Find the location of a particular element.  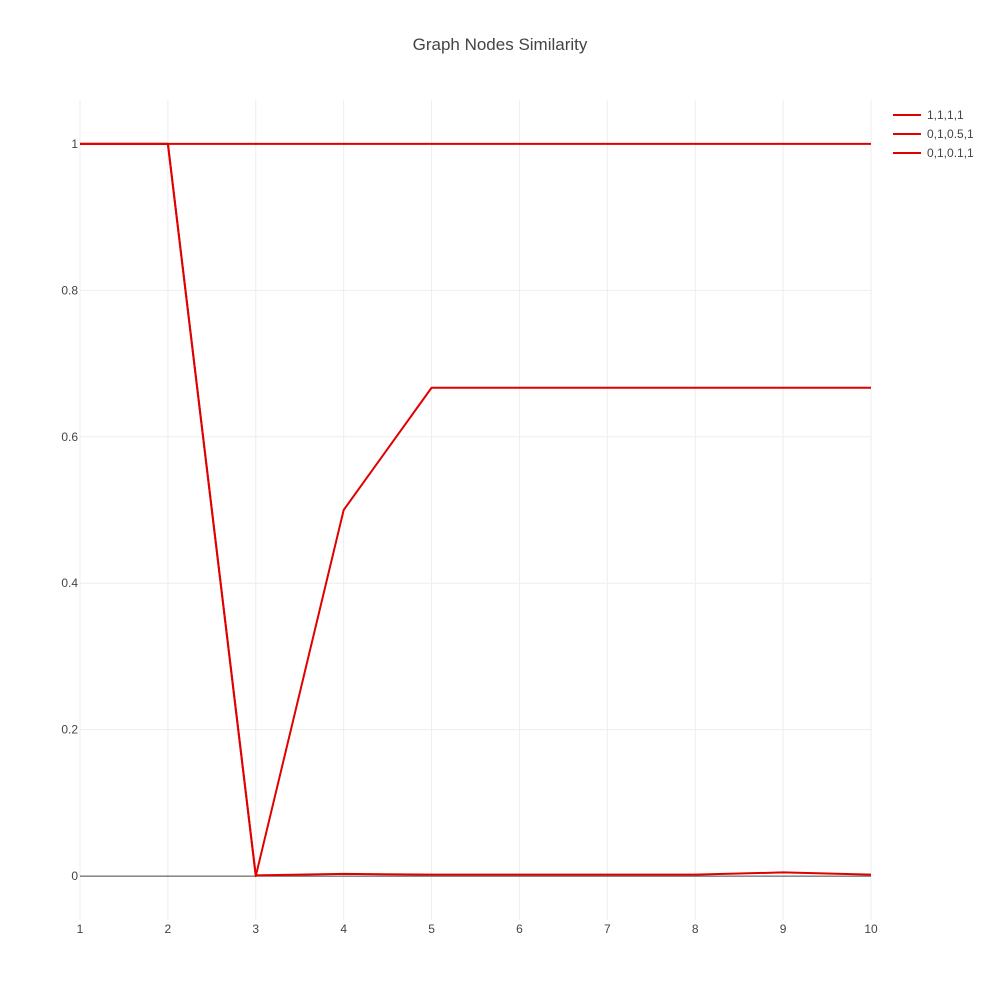

x-tick-label: 3 is located at coordinates (255, 929).